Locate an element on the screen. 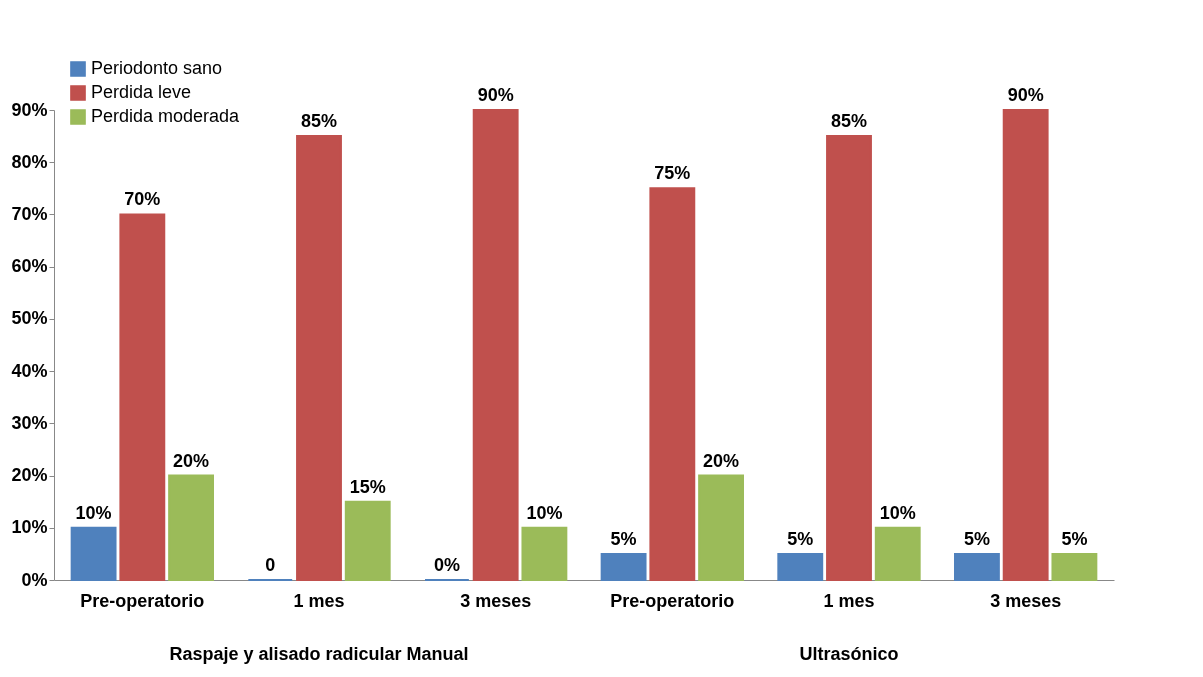  y-tick-label: 40% is located at coordinates (29, 370).